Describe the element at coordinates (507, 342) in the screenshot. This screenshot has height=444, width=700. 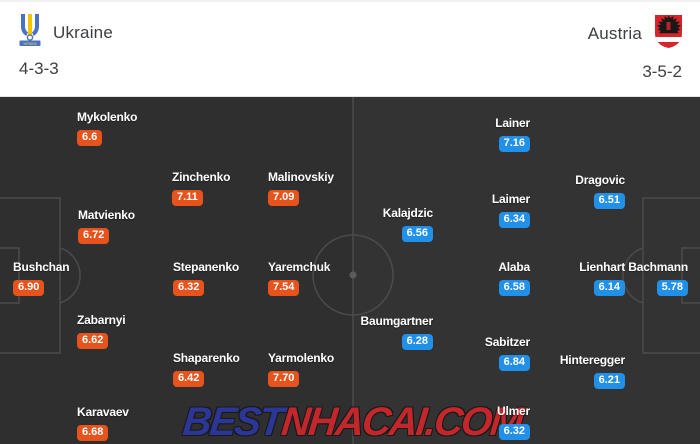
I see `player-name: Sabitzer` at that location.